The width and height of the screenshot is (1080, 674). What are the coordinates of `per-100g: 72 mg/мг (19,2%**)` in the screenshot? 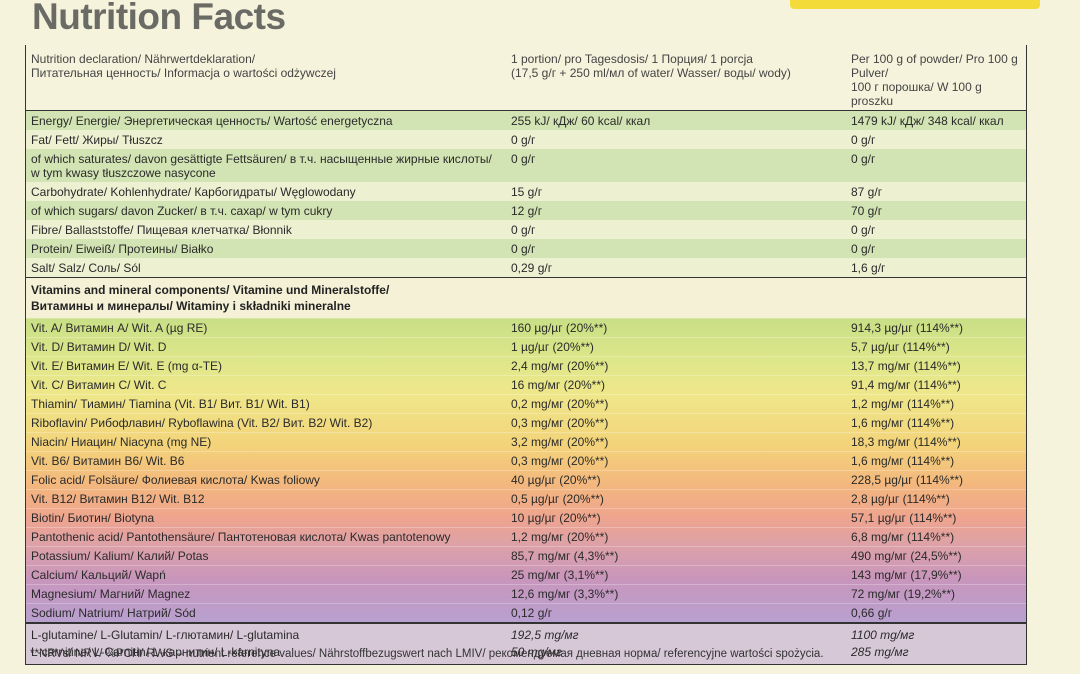 It's located at (936, 594).